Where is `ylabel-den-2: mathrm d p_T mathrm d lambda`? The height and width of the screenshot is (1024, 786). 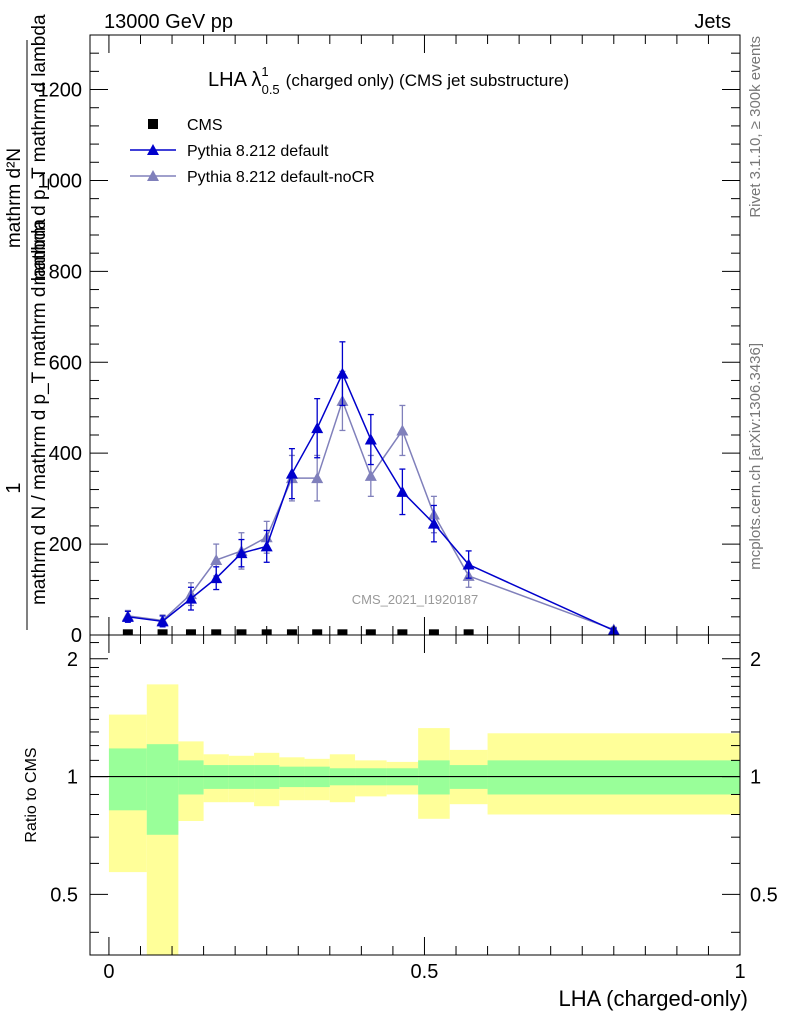
ylabel-den-2: mathrm d p_T mathrm d lambda is located at coordinates (39, 149).